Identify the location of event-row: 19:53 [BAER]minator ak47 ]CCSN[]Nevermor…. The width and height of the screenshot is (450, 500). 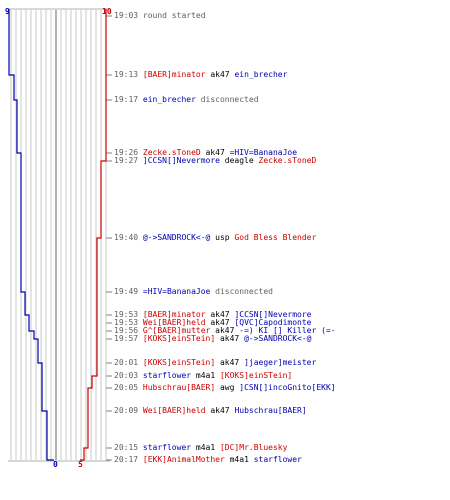
(213, 314).